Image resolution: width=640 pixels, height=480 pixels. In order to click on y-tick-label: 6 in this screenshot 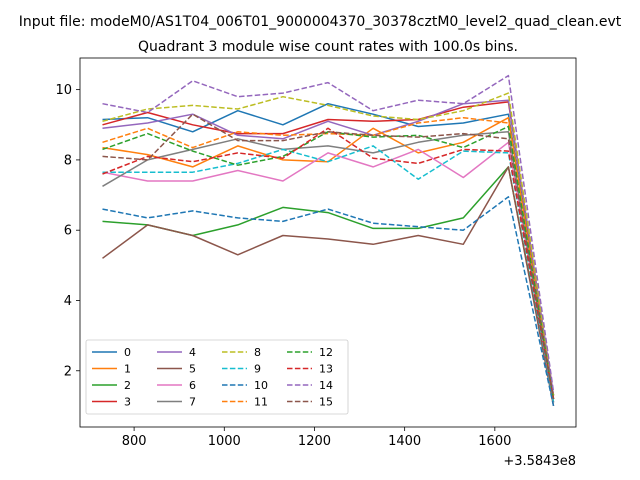, I will do `click(68, 231)`.